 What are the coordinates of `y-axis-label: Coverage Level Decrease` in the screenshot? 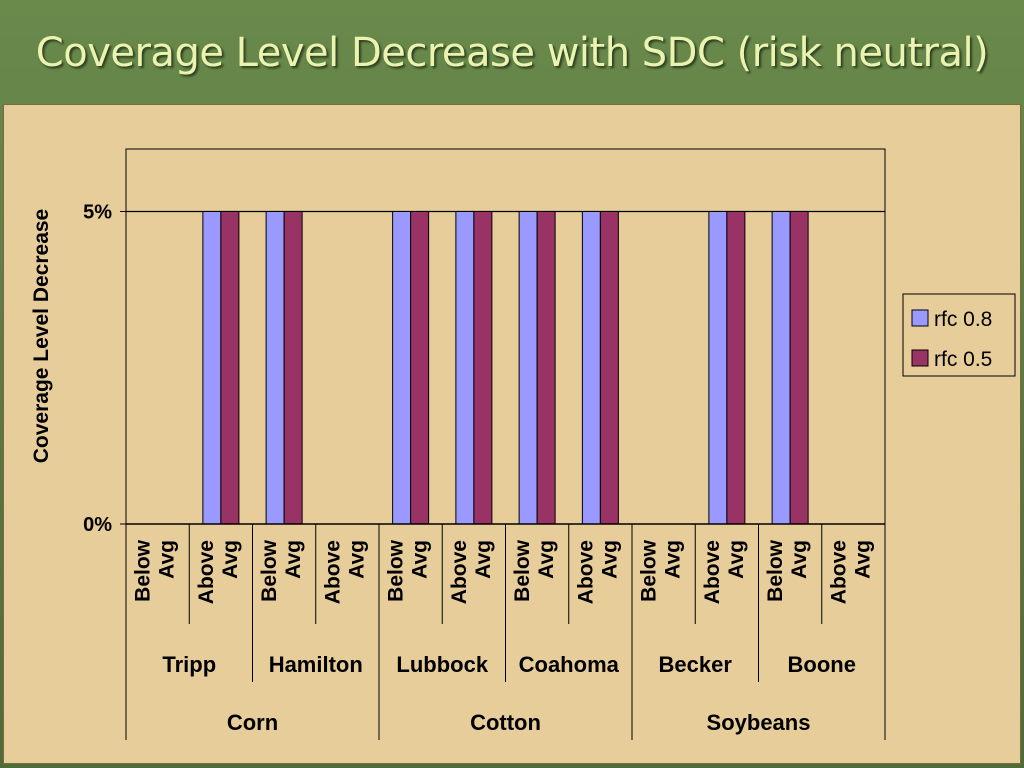 It's located at (41, 336).